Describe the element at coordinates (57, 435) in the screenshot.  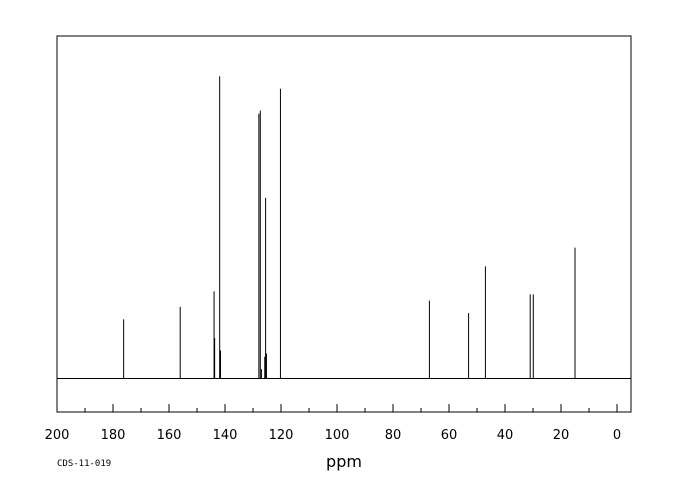
I see `x-tick-label: 200` at that location.